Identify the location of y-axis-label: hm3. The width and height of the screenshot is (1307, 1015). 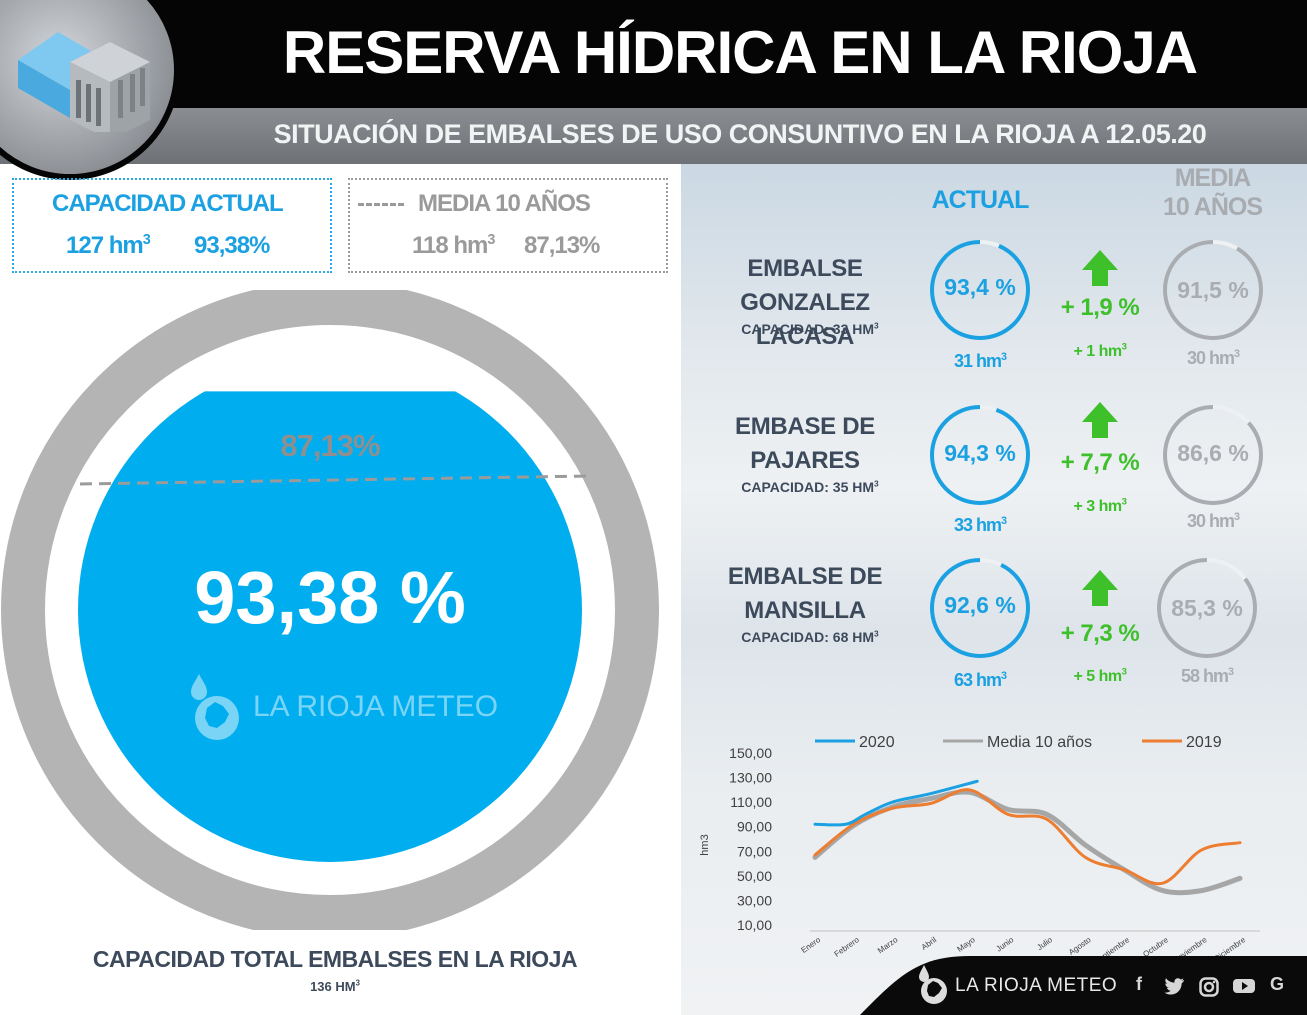
(705, 844).